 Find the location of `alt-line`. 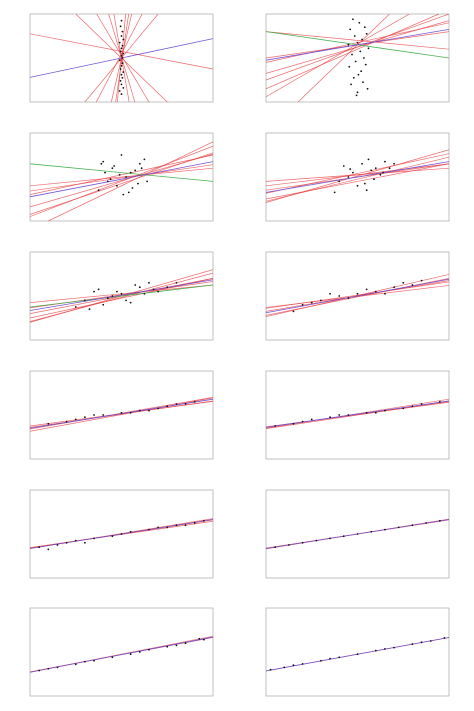

alt-line is located at coordinates (121, 296).